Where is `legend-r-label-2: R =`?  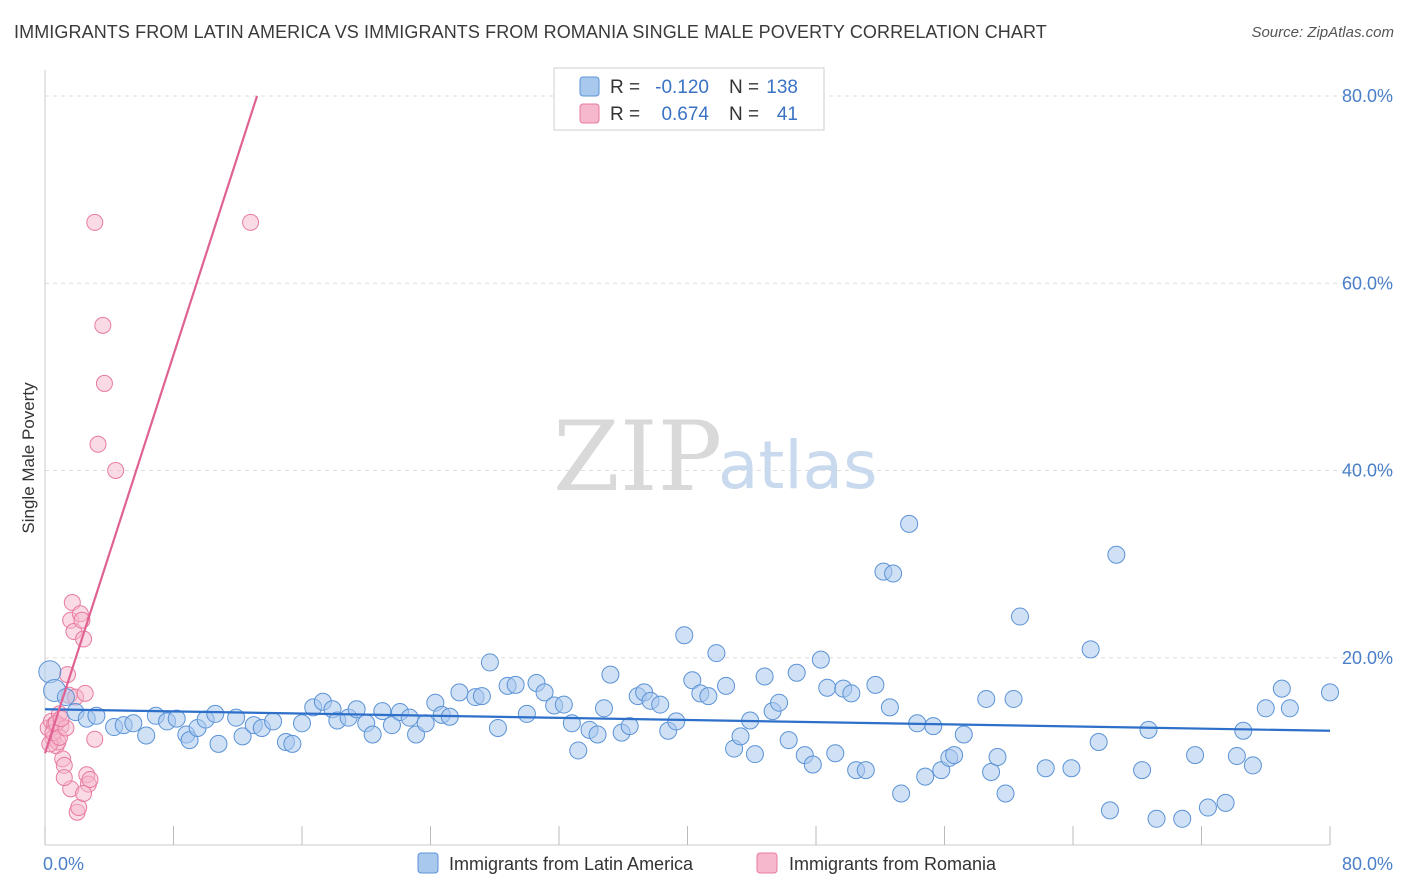
legend-r-label-2: R = is located at coordinates (625, 114).